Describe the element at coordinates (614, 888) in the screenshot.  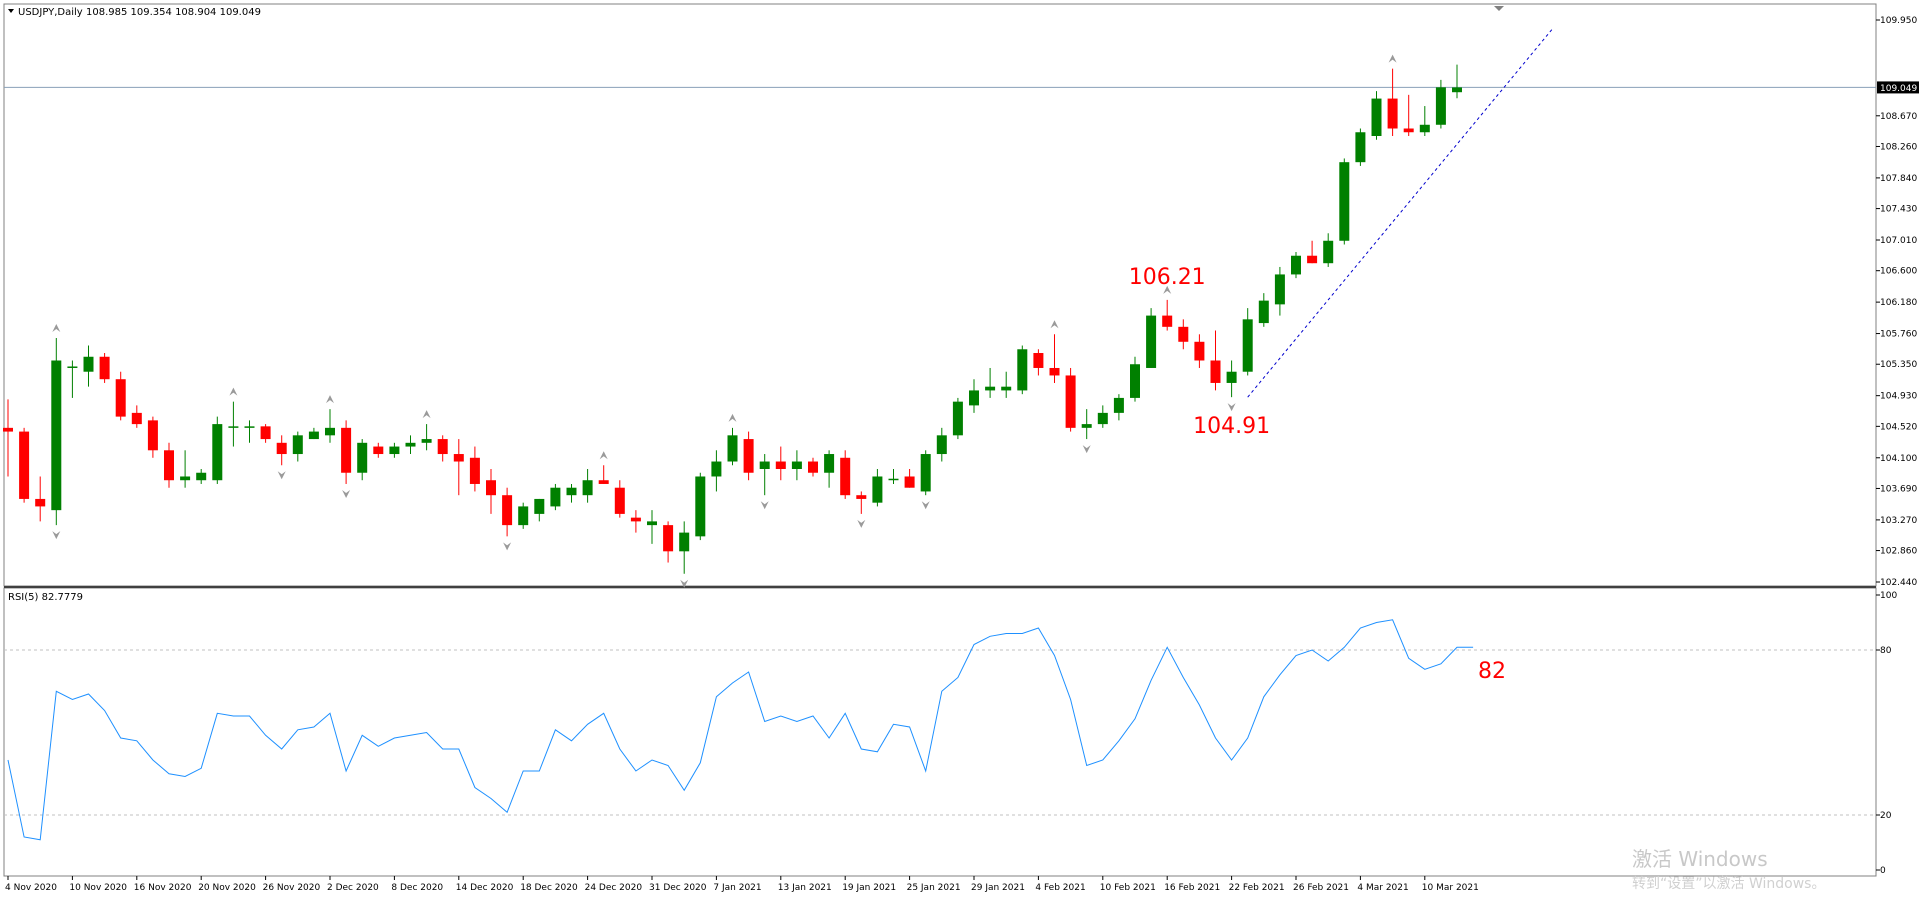
I see `time-tick-label: 24 Dec 2020` at that location.